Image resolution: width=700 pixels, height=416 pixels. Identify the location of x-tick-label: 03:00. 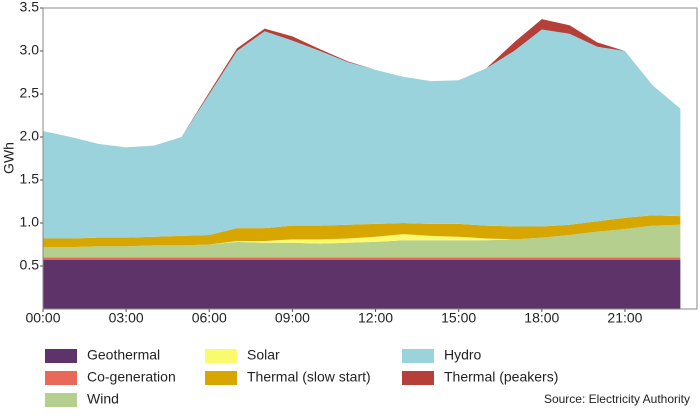
(126, 318).